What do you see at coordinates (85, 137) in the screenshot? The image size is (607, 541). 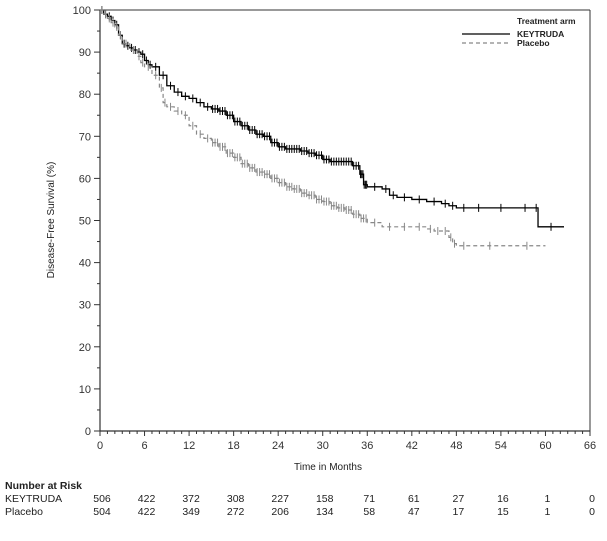 I see `y-tick-label: 70` at bounding box center [85, 137].